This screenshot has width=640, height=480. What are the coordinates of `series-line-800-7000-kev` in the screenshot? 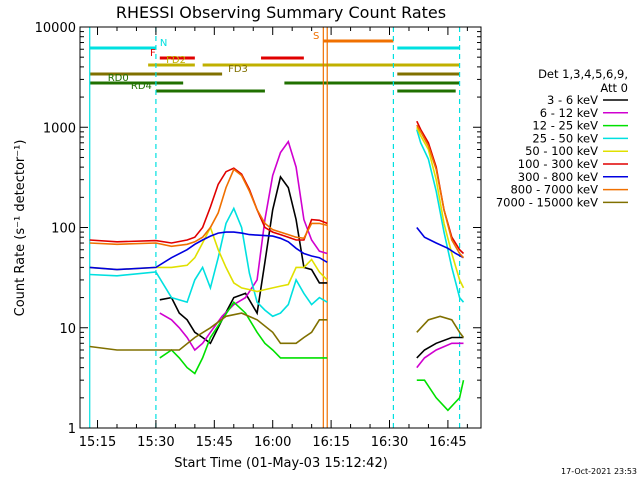 It's located at (208, 208).